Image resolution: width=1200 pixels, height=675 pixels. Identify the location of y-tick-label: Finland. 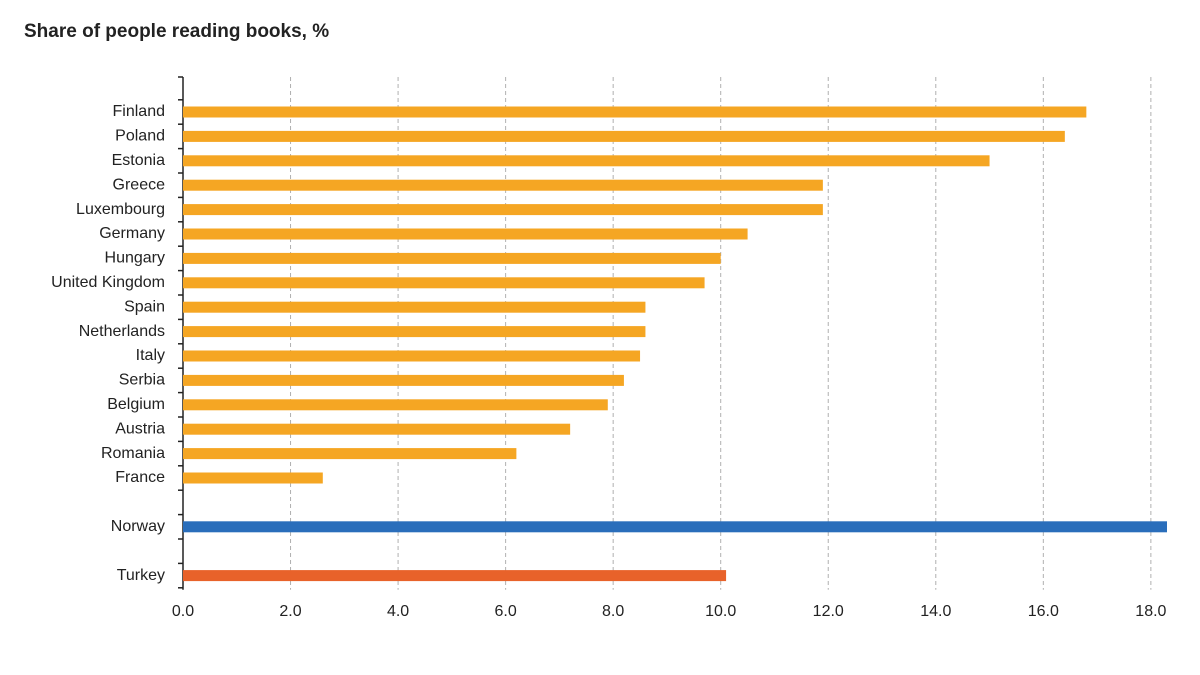
(139, 111).